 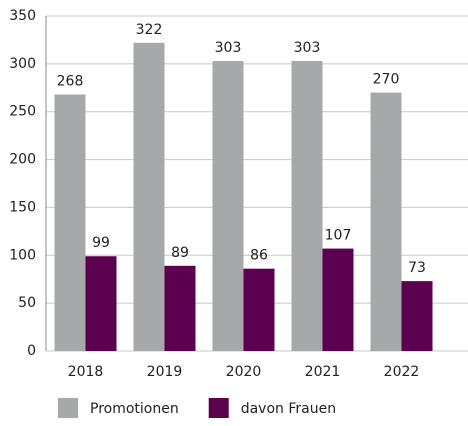 I want to click on y-tick-label: 350, so click(x=22, y=16).